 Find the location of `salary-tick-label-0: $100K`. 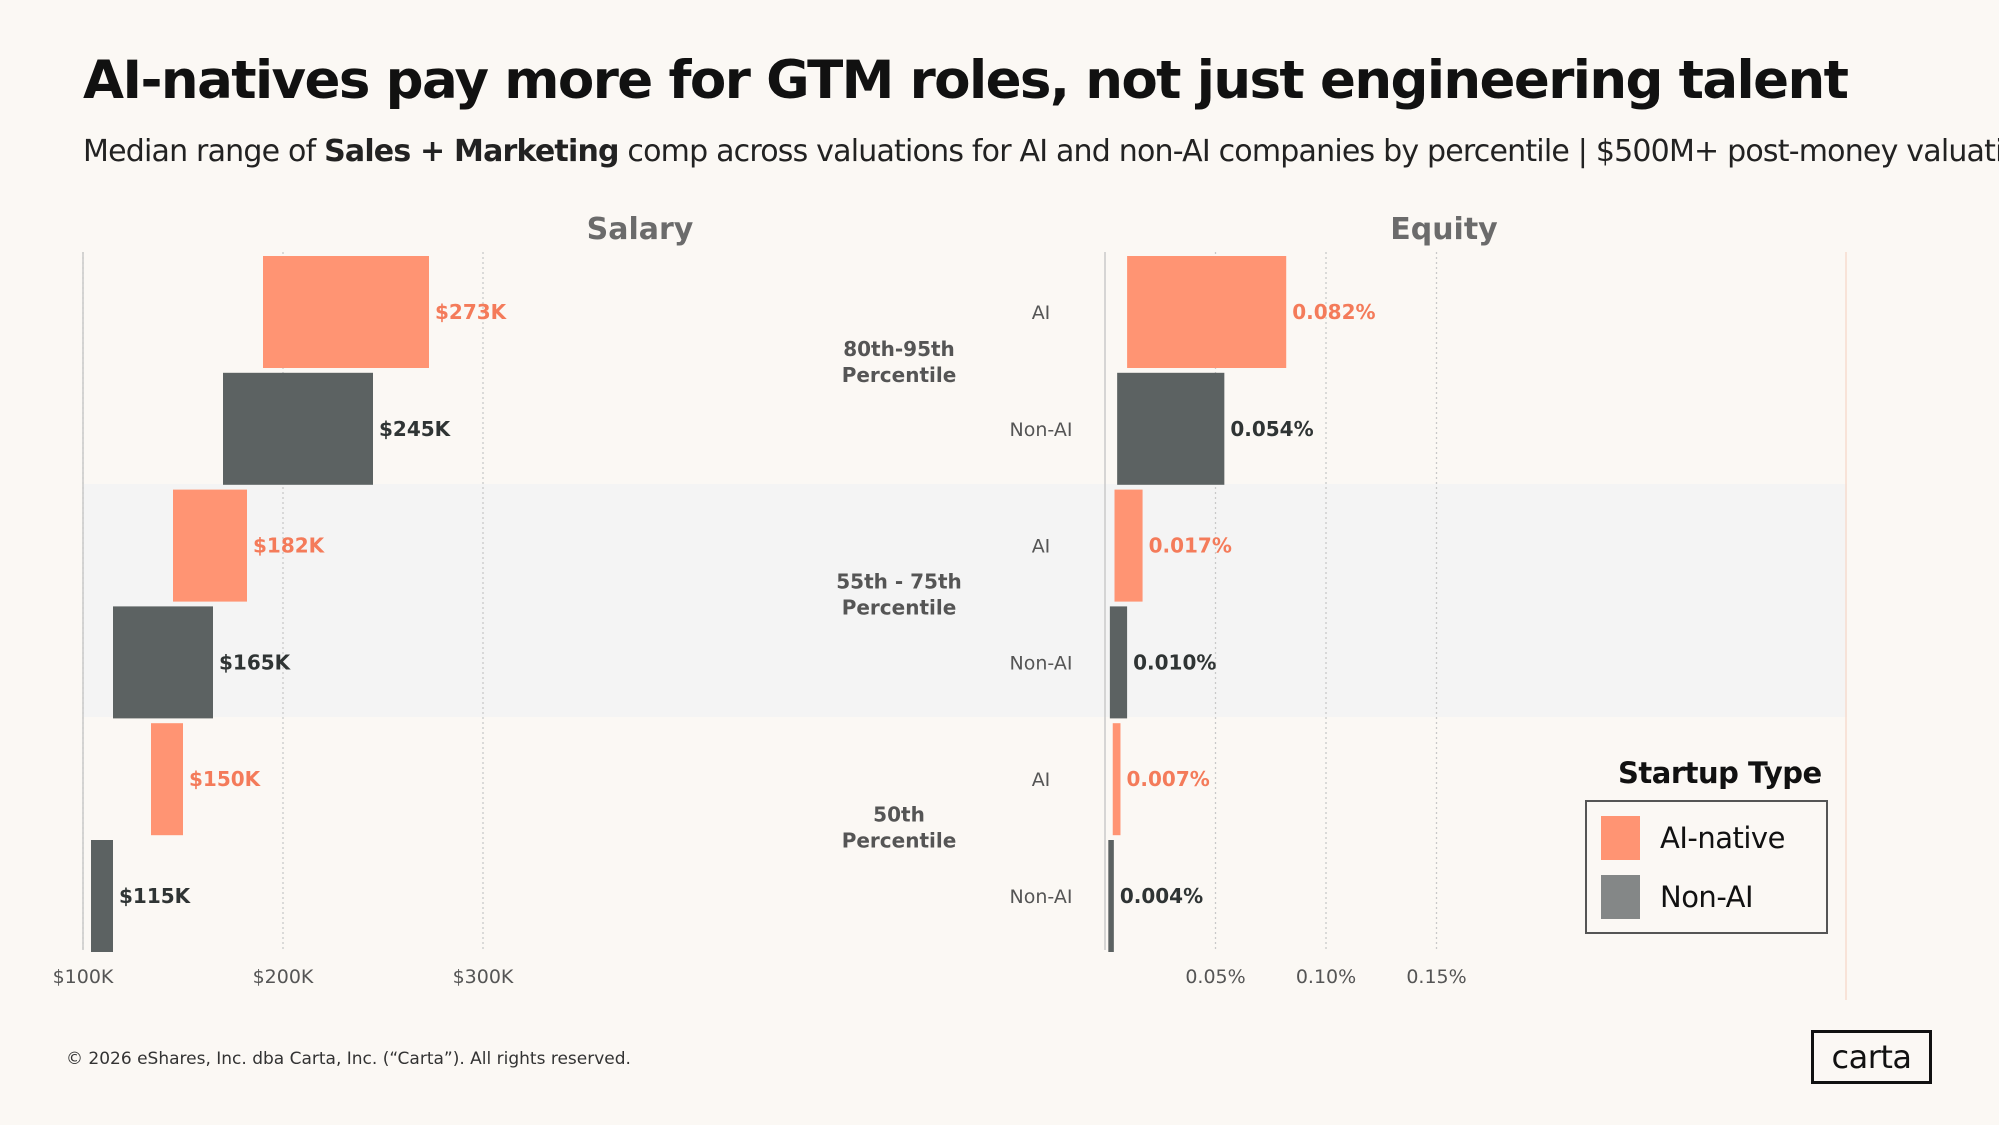

salary-tick-label-0: $100K is located at coordinates (83, 977).